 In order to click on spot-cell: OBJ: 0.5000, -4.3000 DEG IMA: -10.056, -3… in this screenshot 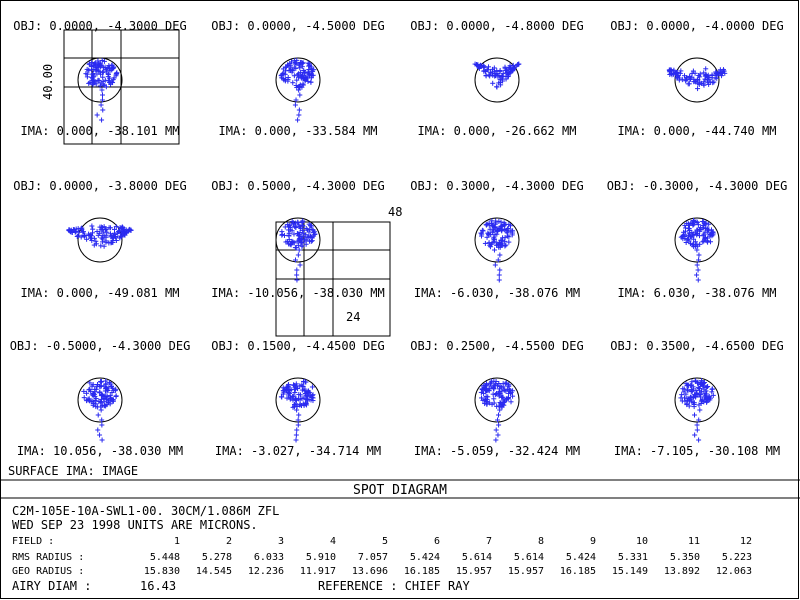, I will do `click(297, 239)`.